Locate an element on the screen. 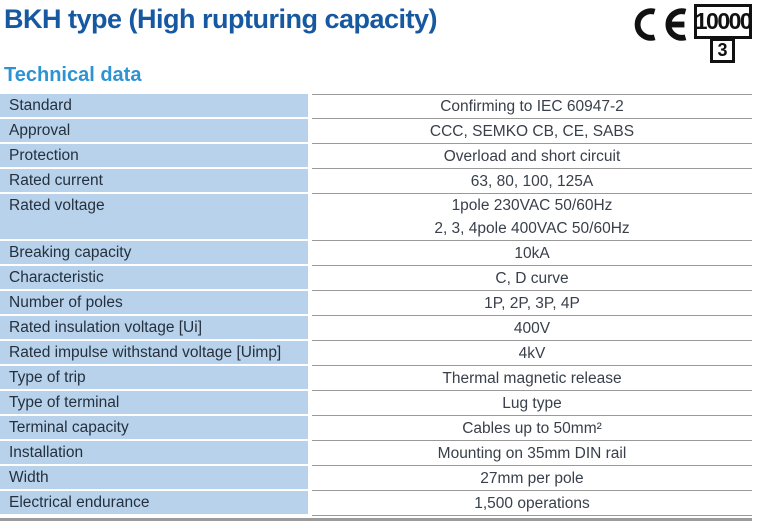 This screenshot has width=757, height=526. table-row: Number of poles 1P, 2P, 3P, 4P is located at coordinates (376, 303).